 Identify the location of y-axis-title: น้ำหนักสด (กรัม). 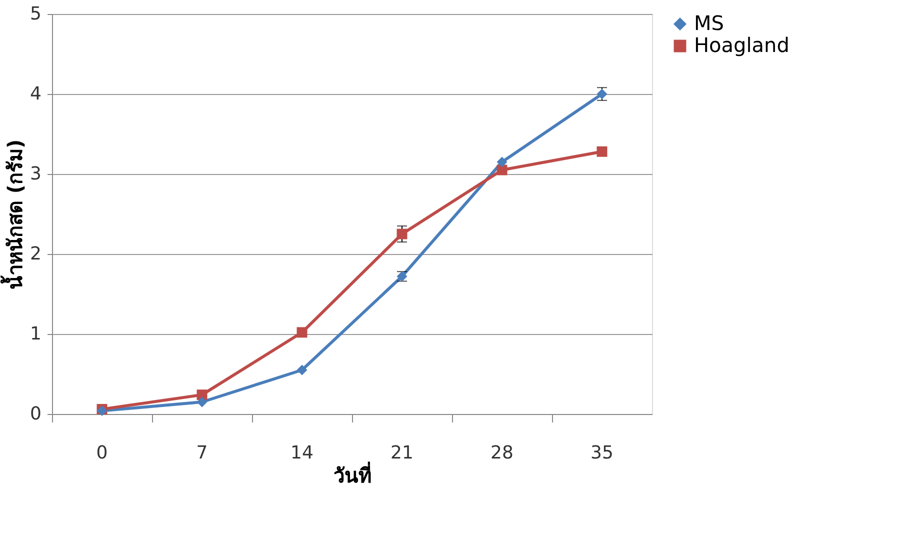
(14, 214).